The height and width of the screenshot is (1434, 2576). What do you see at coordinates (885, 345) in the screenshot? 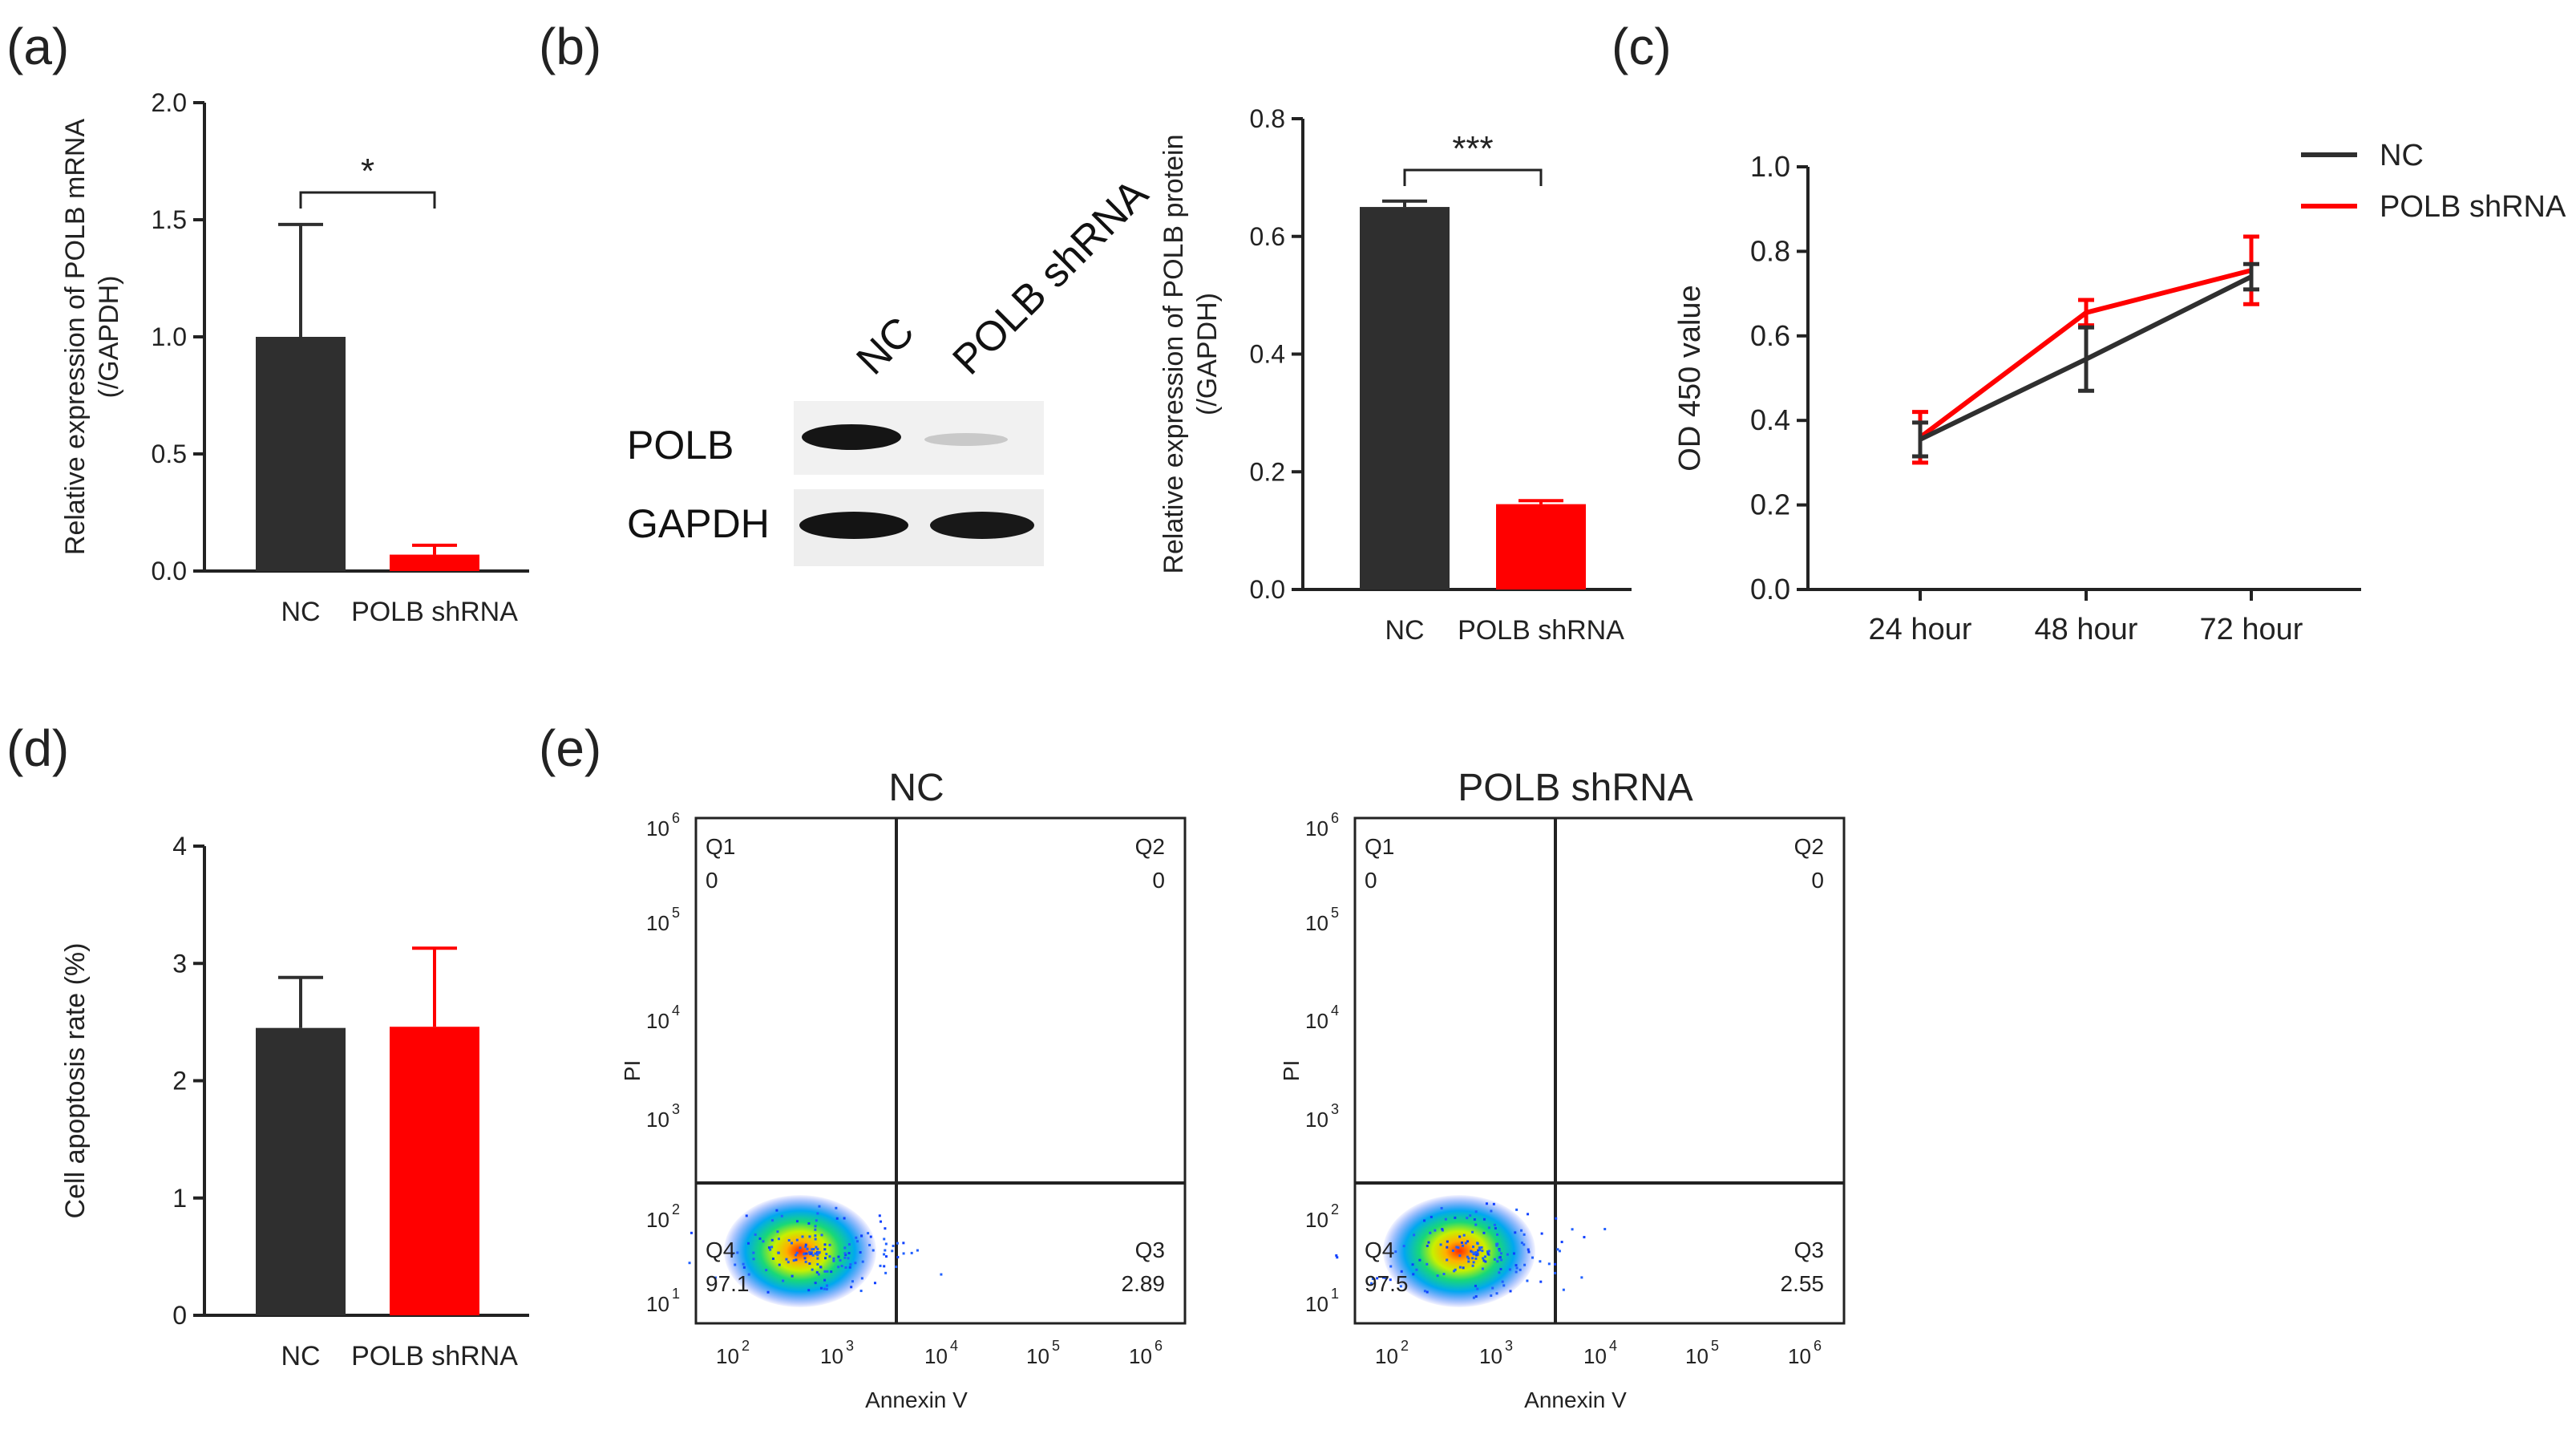
I see `blot-lane-nc: NC` at bounding box center [885, 345].